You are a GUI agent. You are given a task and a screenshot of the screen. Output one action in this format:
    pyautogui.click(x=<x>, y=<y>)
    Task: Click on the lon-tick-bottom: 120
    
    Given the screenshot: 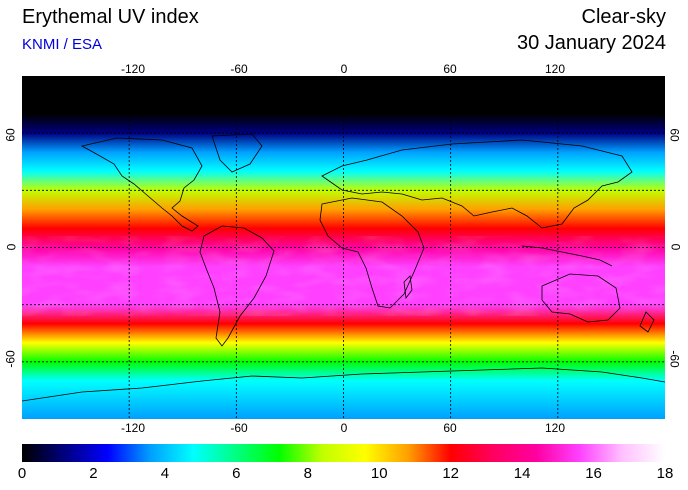 What is the action you would take?
    pyautogui.click(x=555, y=428)
    